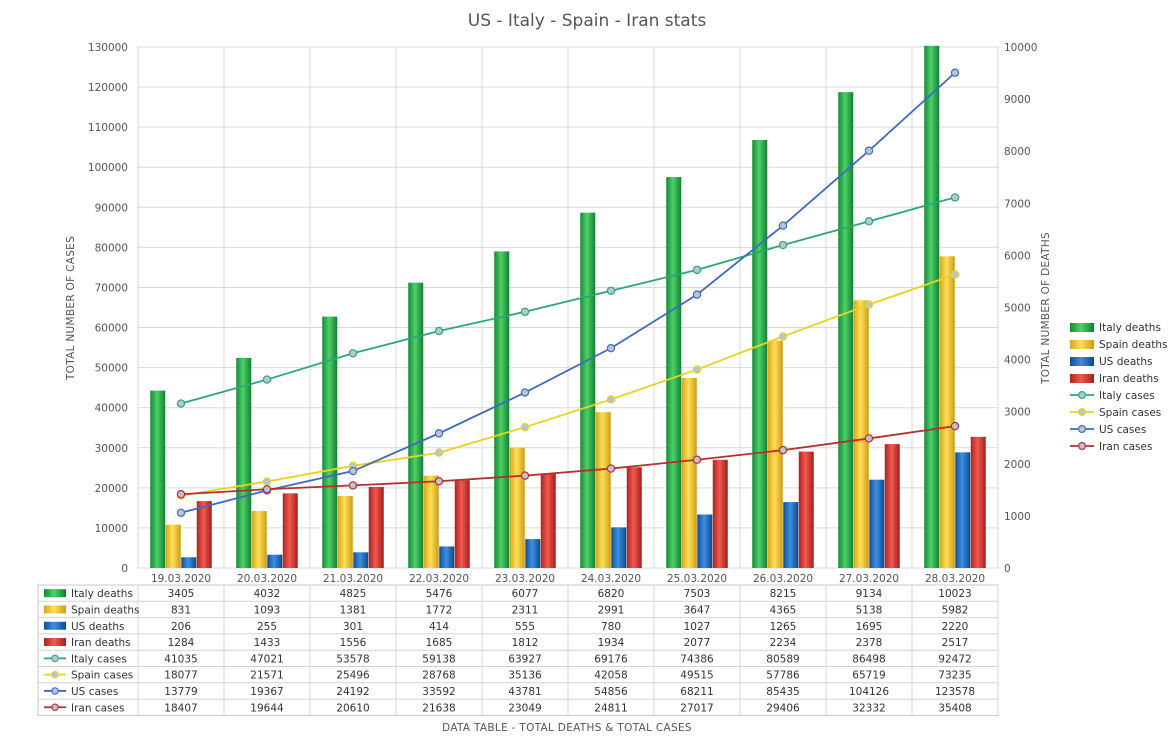  What do you see at coordinates (181, 627) in the screenshot?
I see `table-cell-us-deaths: 206` at bounding box center [181, 627].